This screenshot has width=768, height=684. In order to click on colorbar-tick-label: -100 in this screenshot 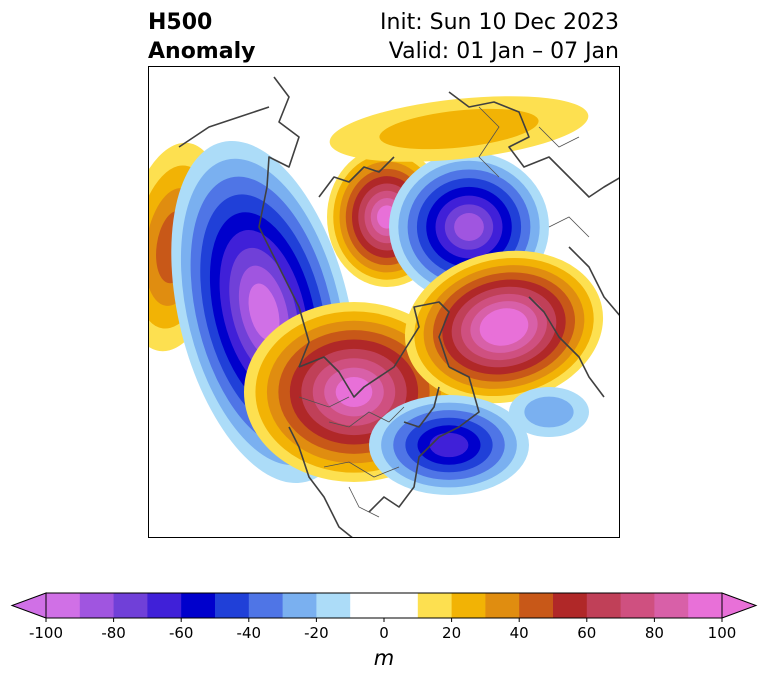, I will do `click(46, 633)`.